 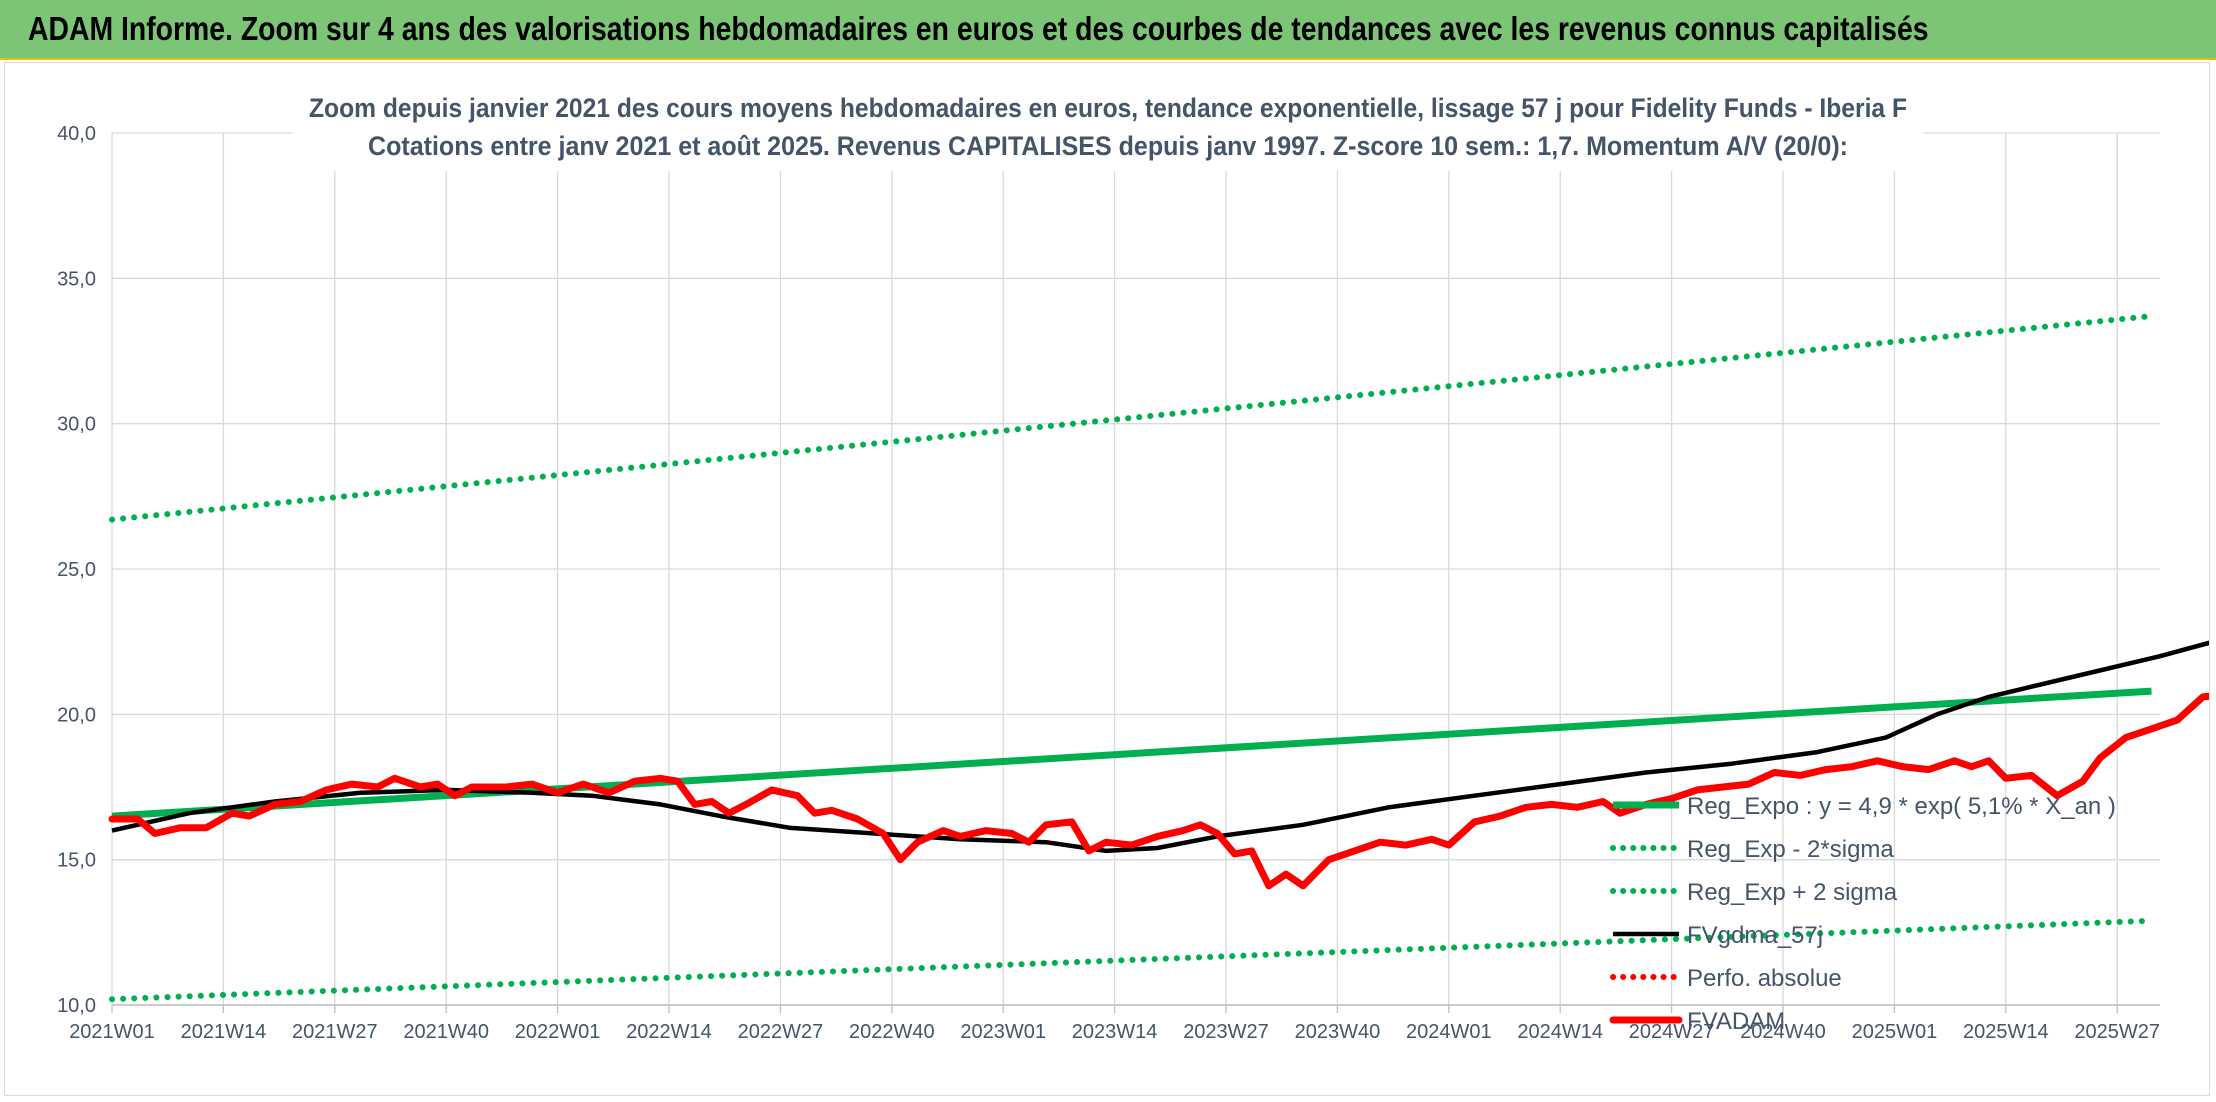 I want to click on x-tick-label: 2021W27, so click(x=335, y=1032).